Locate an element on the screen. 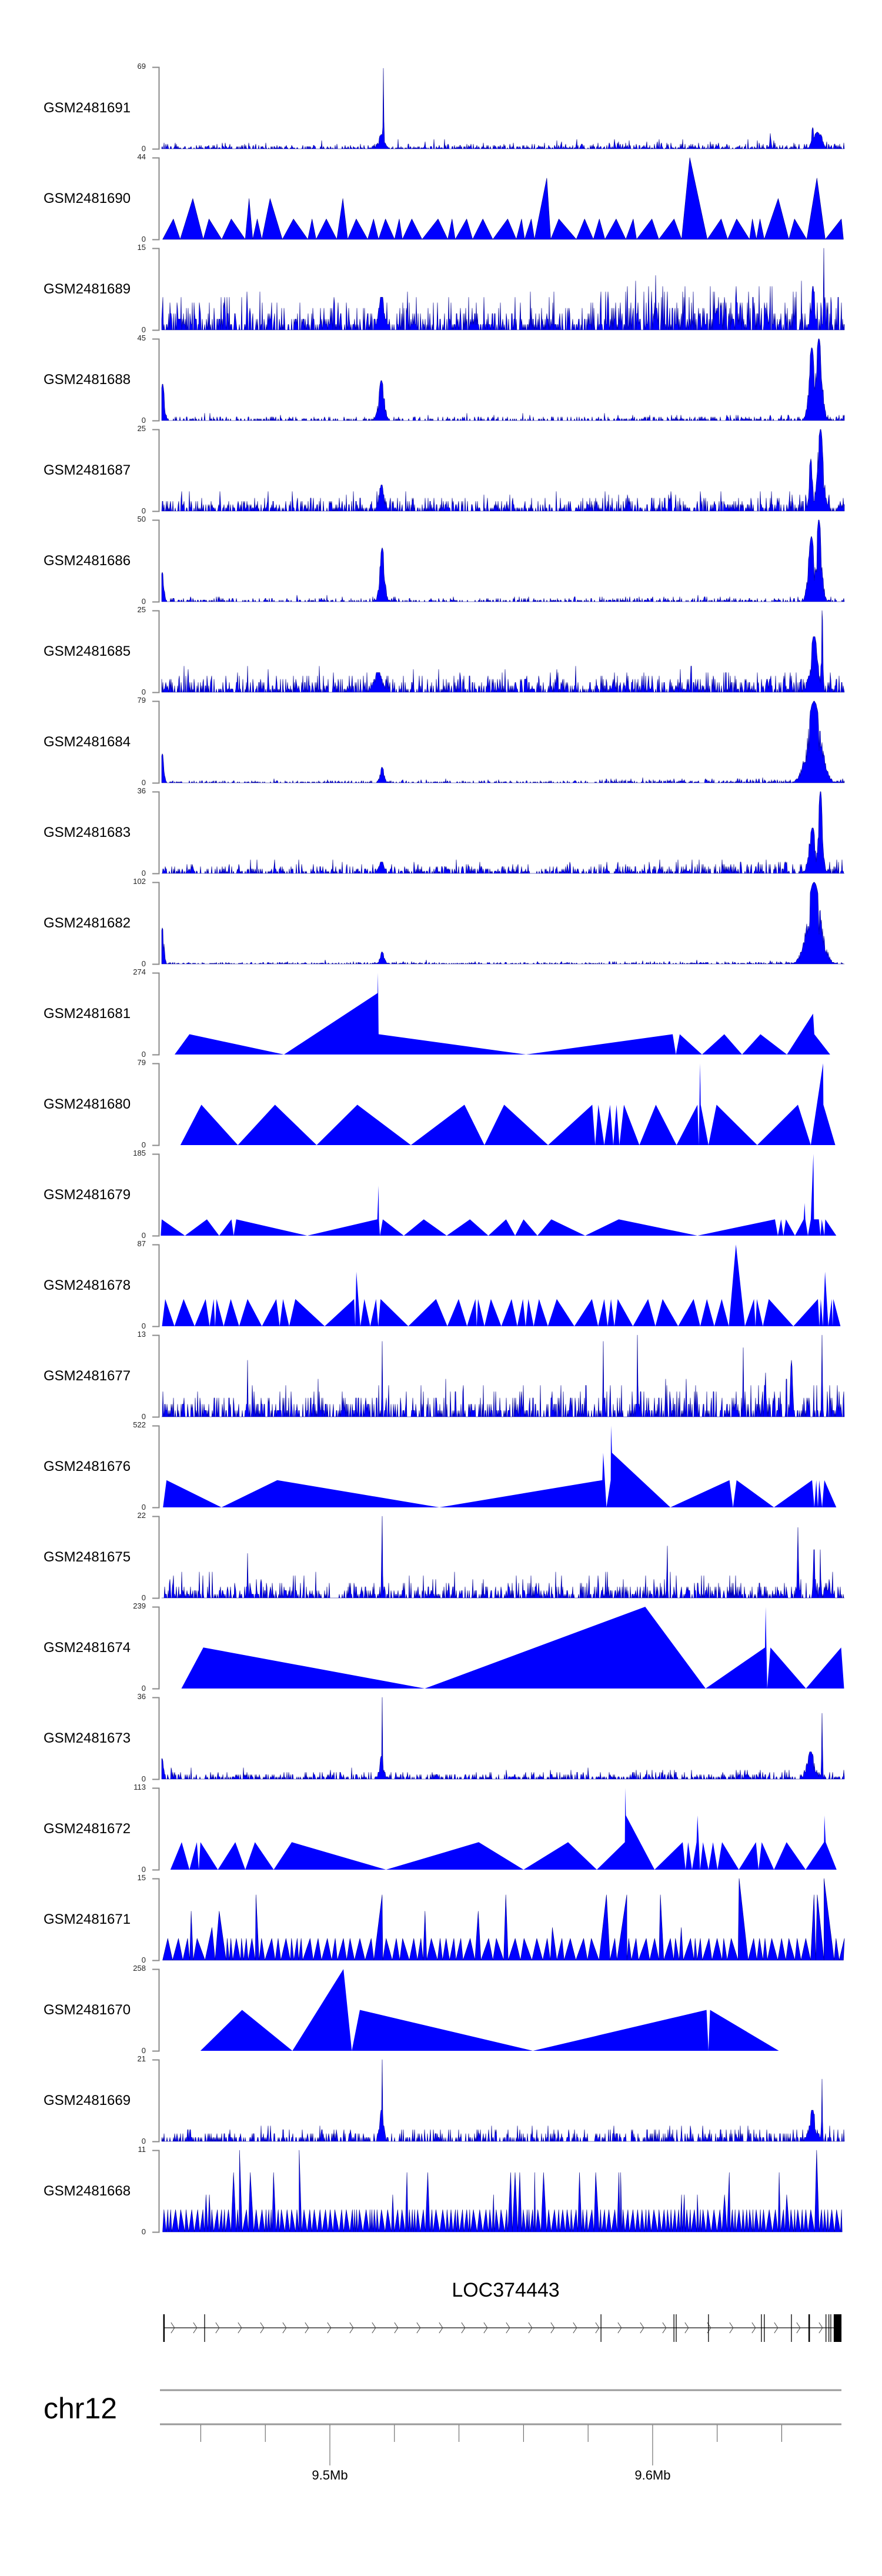  y-axis-max-label: 15 is located at coordinates (141, 1877).